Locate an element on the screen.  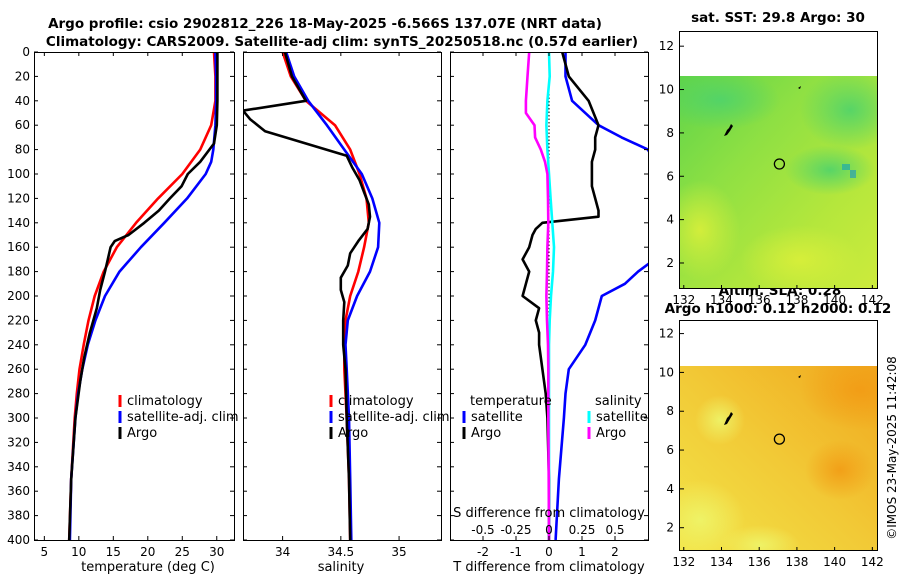
x-tick-label: 2 is located at coordinates (615, 552).